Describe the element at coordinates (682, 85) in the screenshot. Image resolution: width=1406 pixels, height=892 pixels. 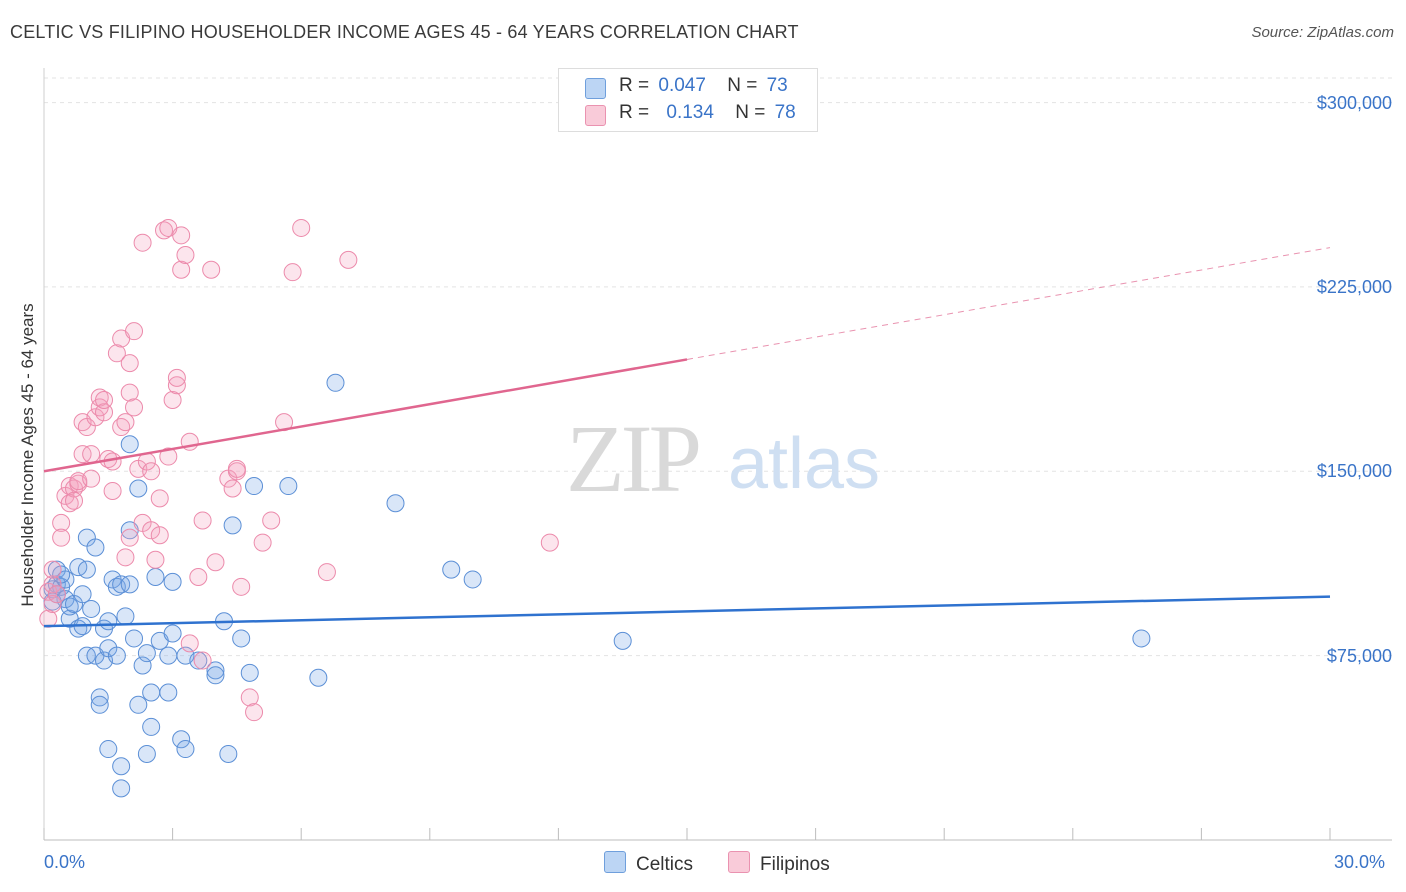
I see `legend-r-value-celtics: 0.047` at that location.